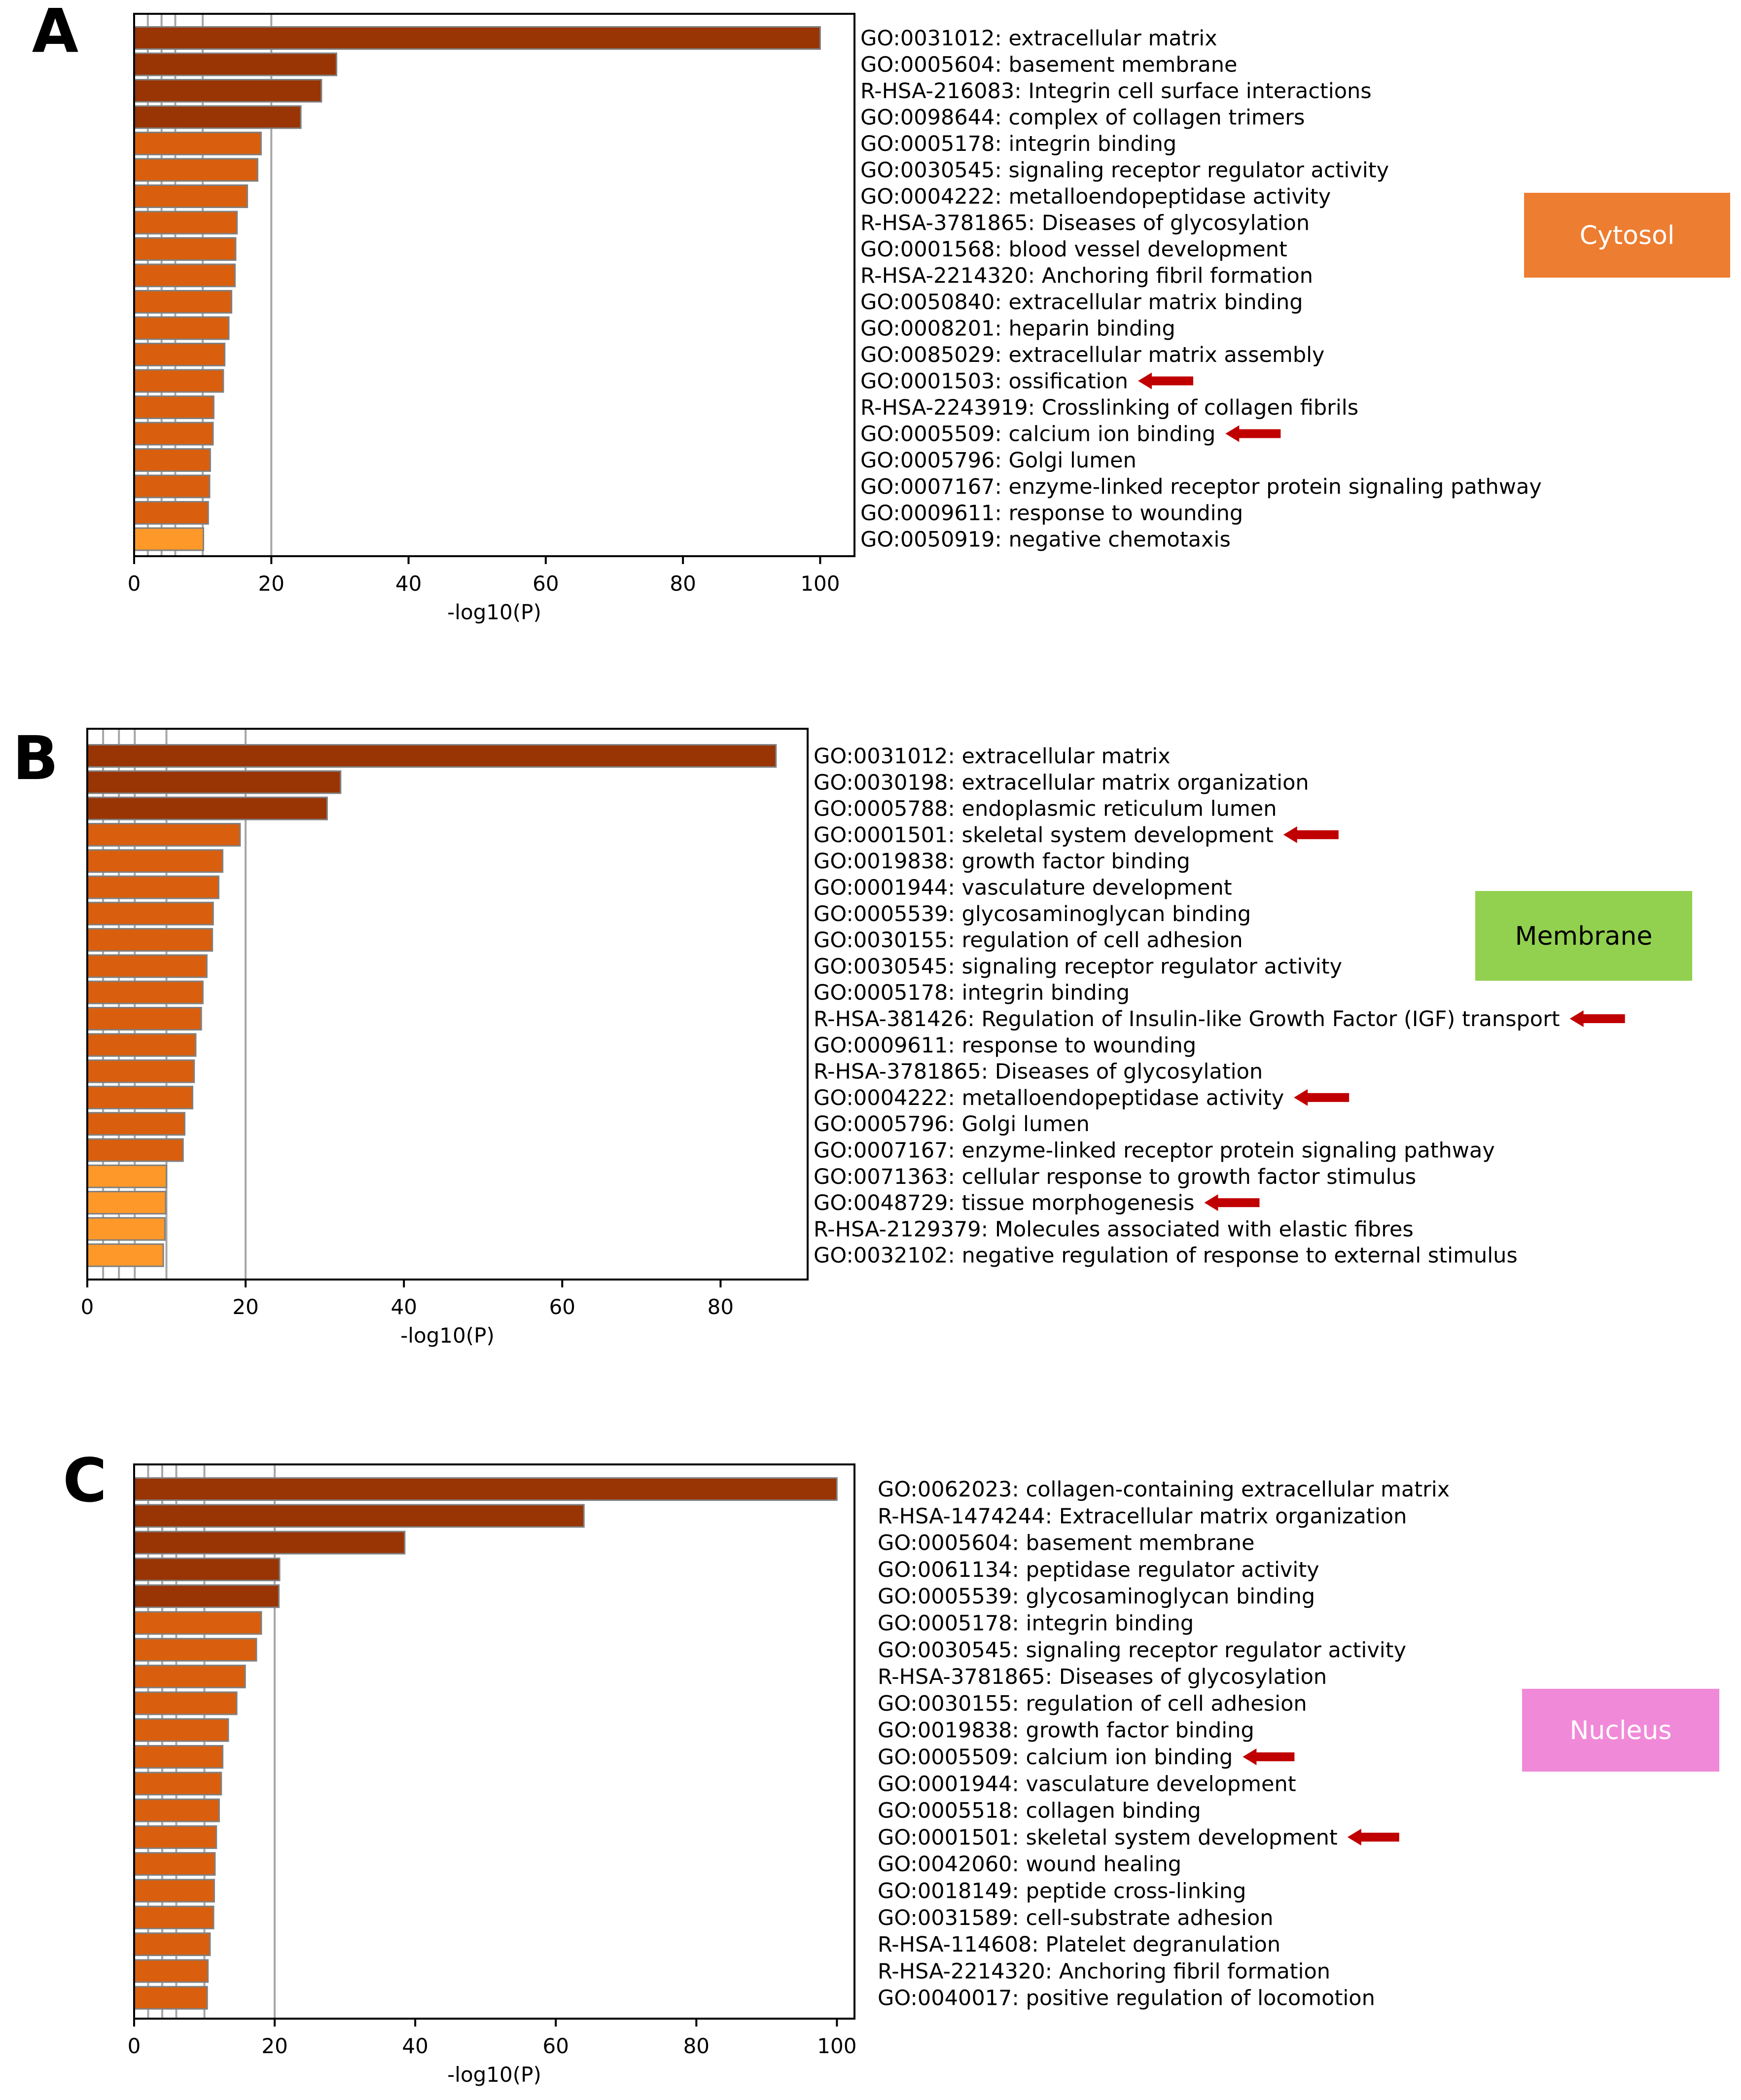  What do you see at coordinates (1584, 937) in the screenshot?
I see `badge-label: Membrane` at bounding box center [1584, 937].